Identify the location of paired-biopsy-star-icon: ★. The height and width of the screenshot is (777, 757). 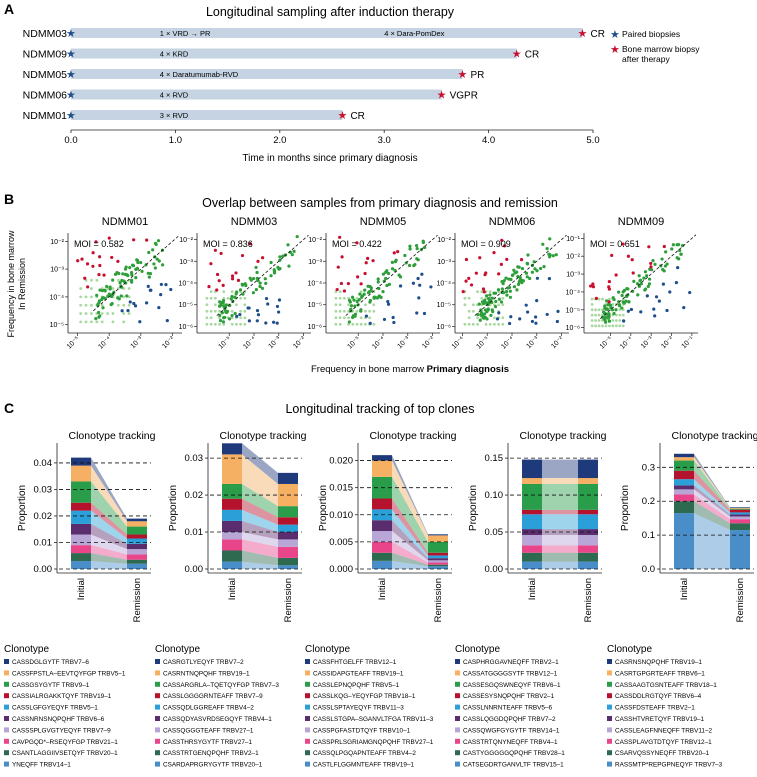
(71, 34).